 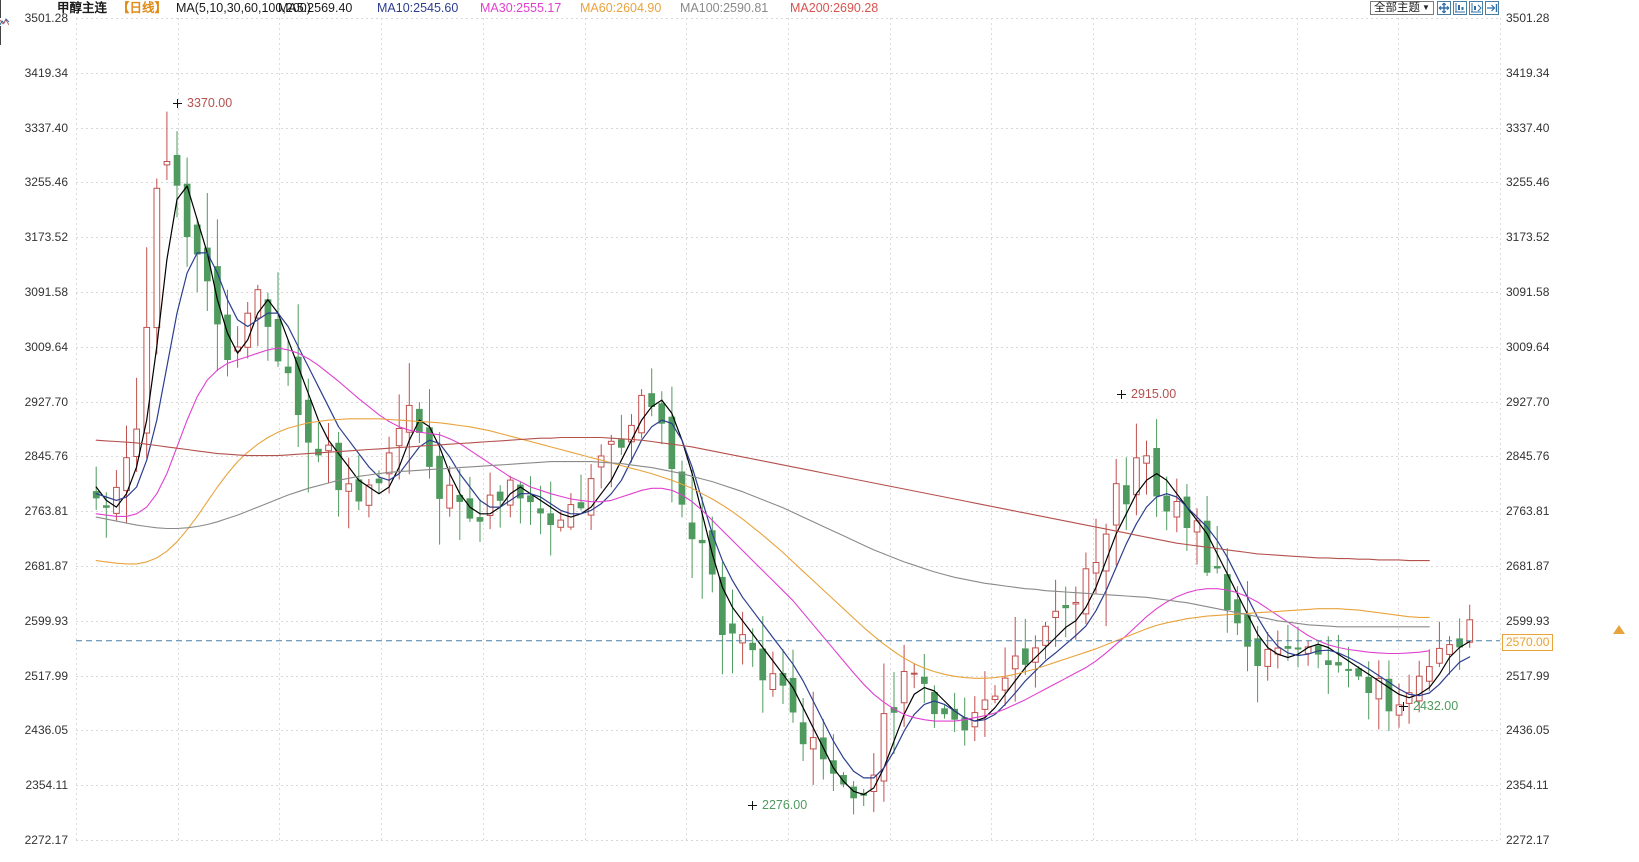 What do you see at coordinates (46, 675) in the screenshot?
I see `price-tick-label-left: 2517.99` at bounding box center [46, 675].